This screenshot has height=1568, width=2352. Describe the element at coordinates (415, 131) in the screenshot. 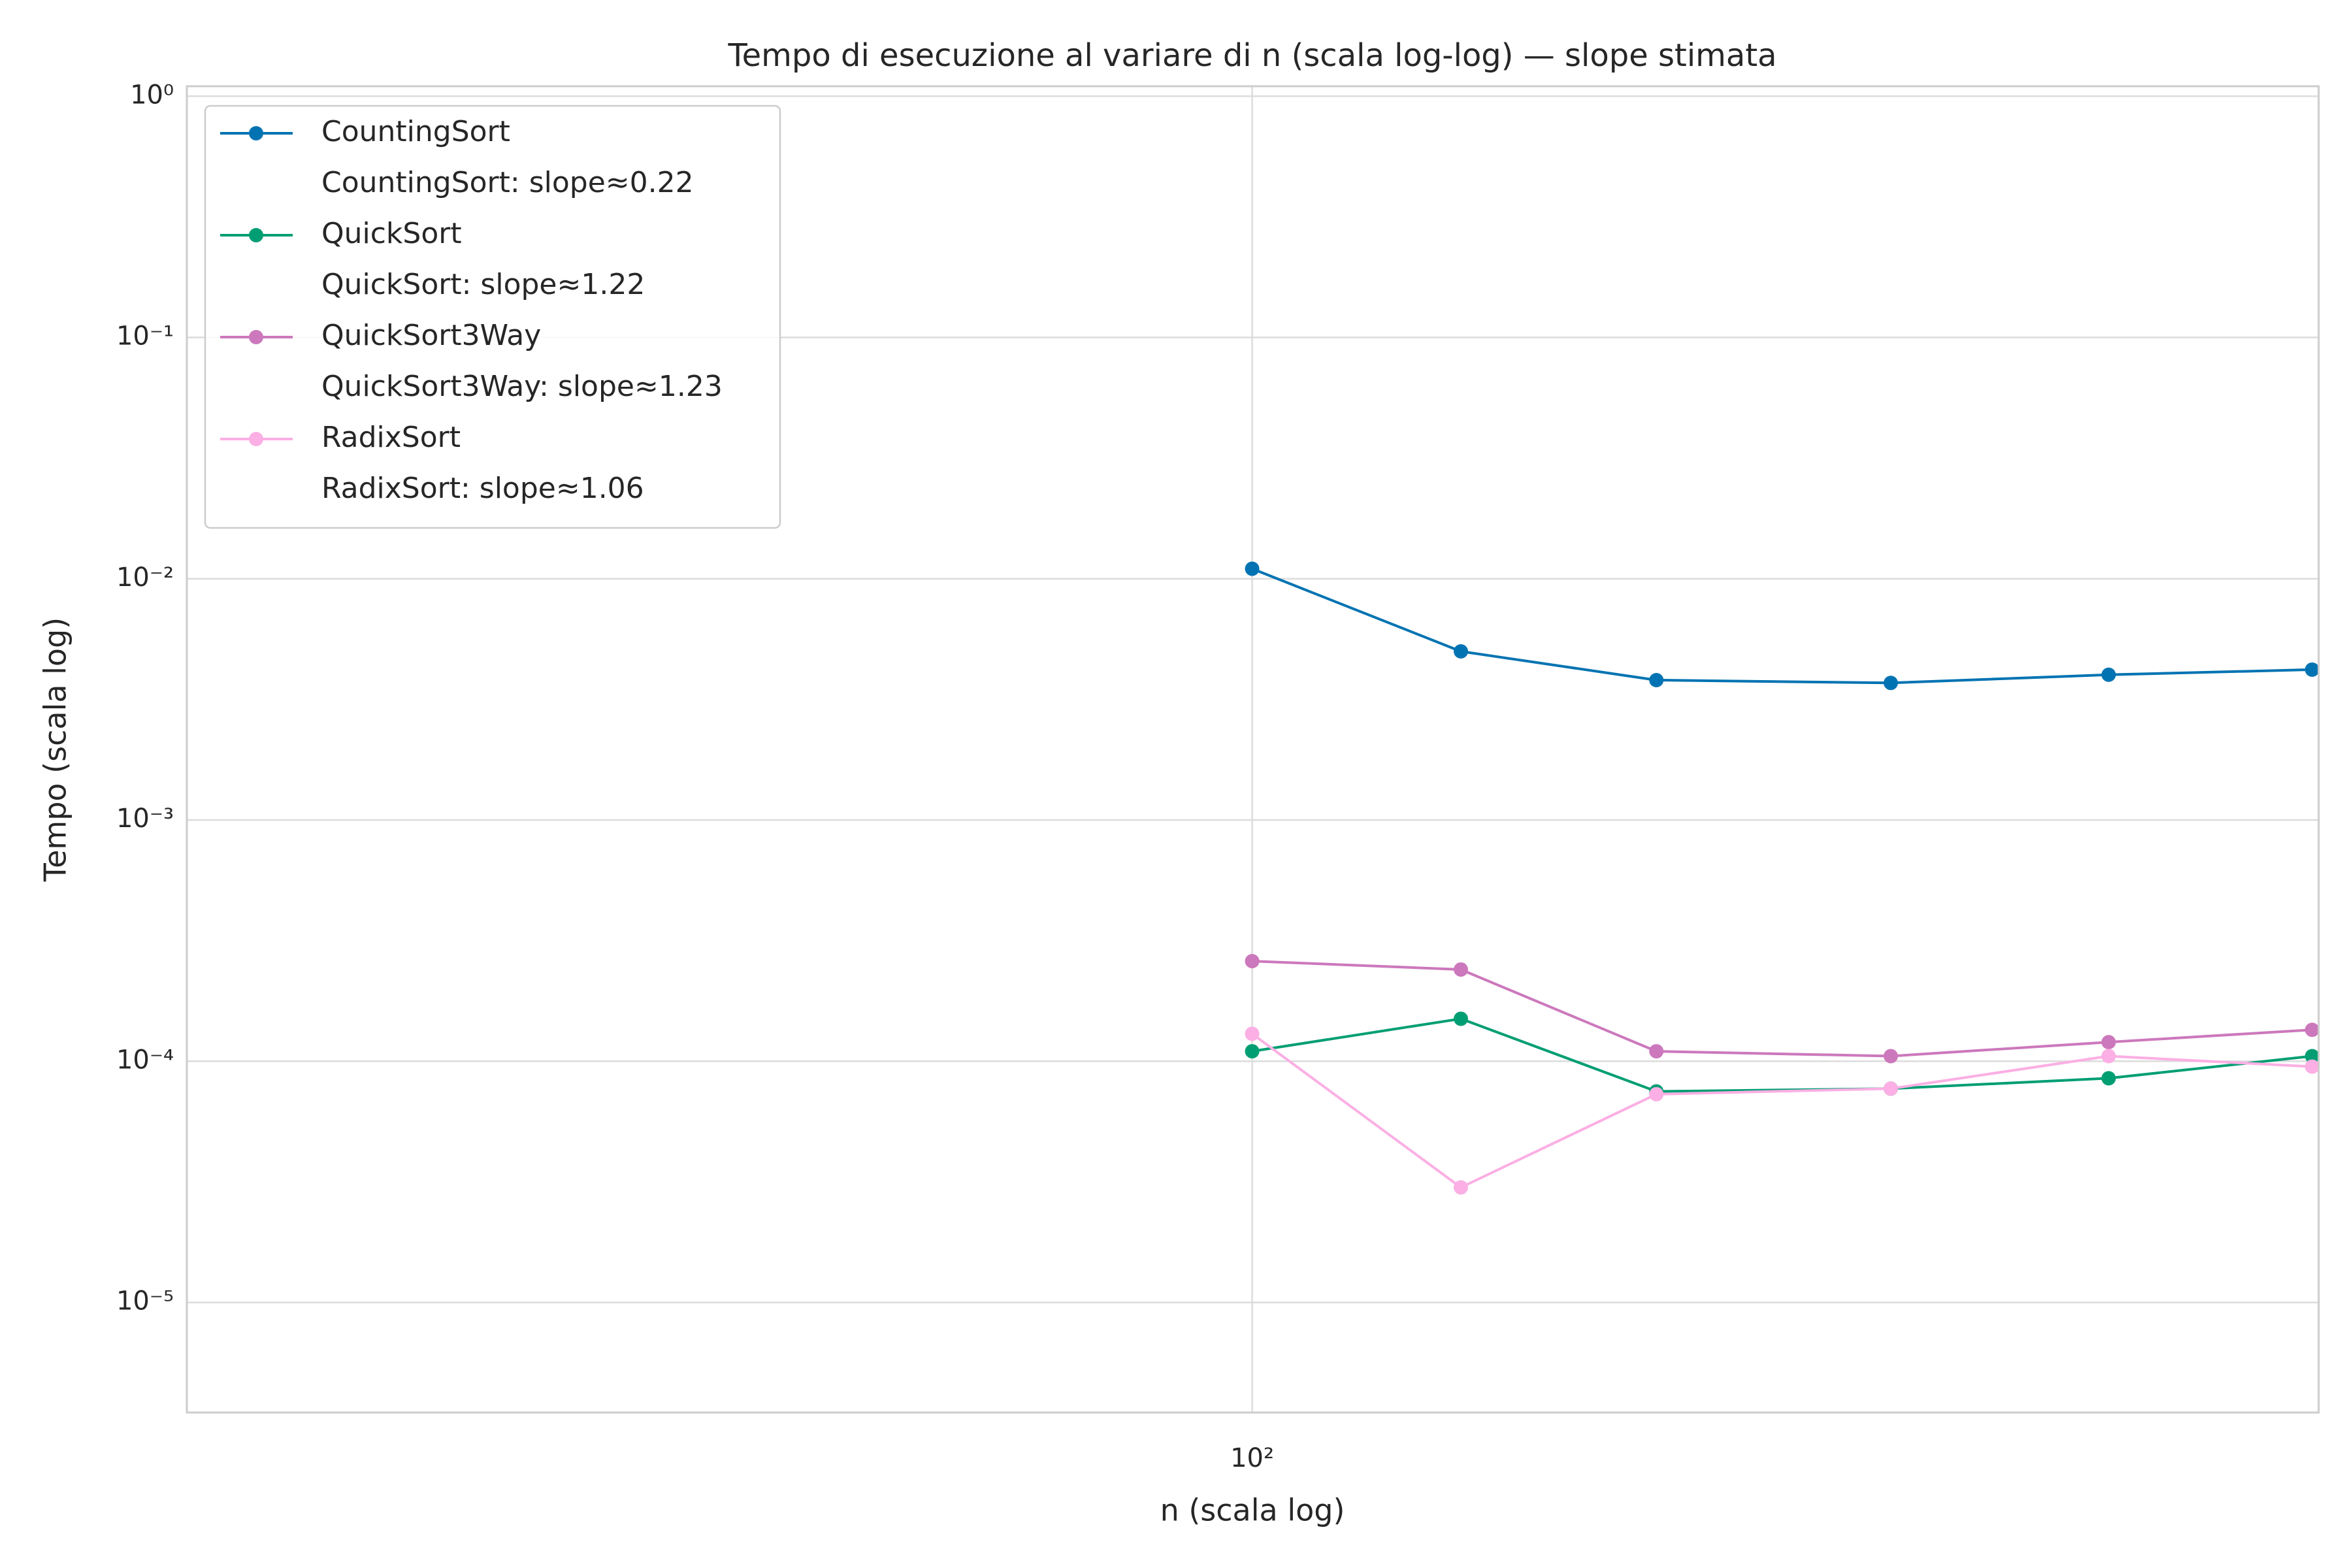

I see `legend-label: CountingSort` at that location.